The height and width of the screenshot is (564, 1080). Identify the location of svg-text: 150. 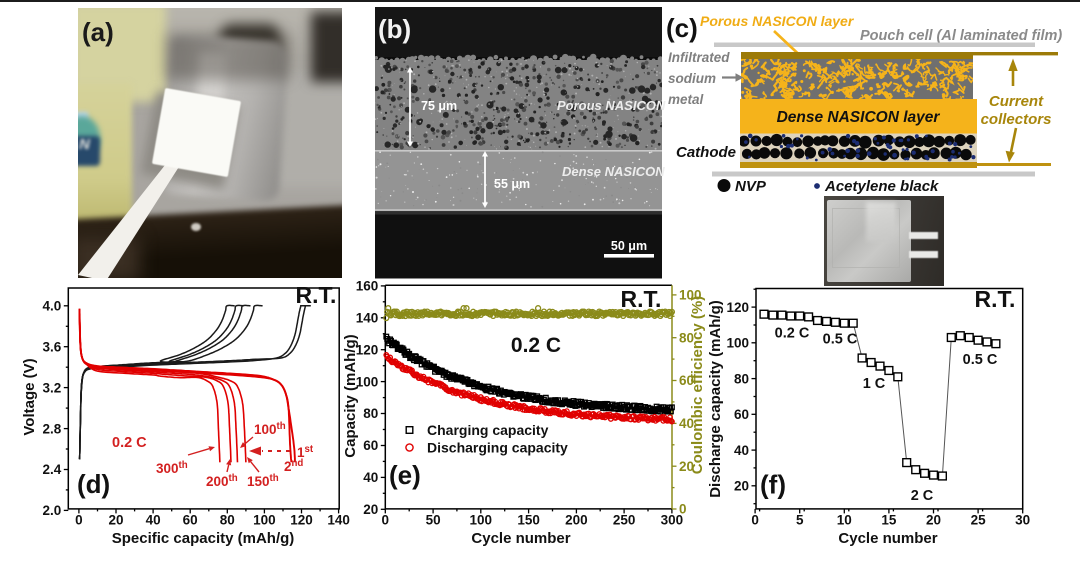
(528, 520).